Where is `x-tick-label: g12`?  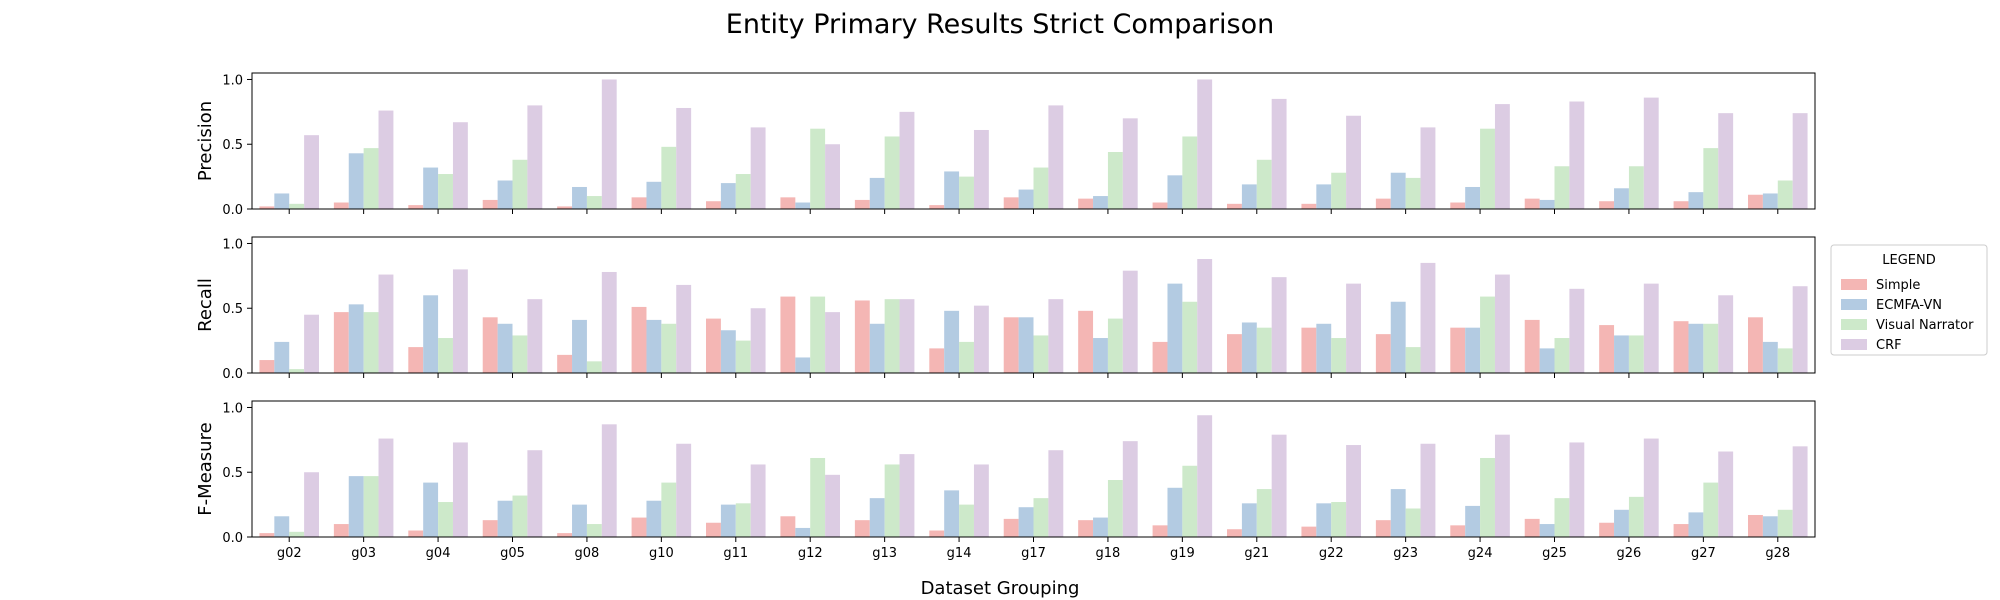 x-tick-label: g12 is located at coordinates (810, 553).